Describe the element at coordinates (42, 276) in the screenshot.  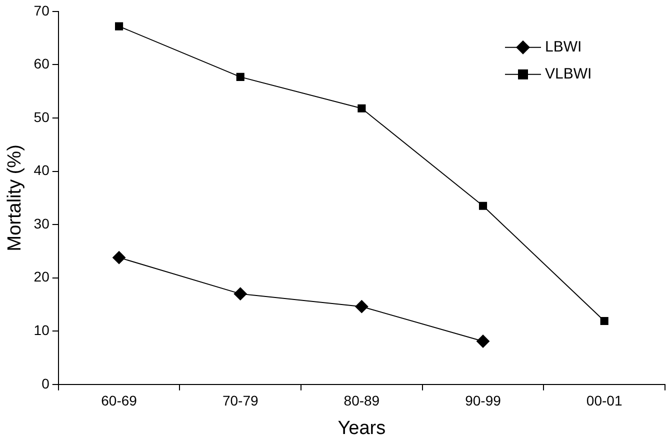
I see `y-tick-label: 20` at that location.